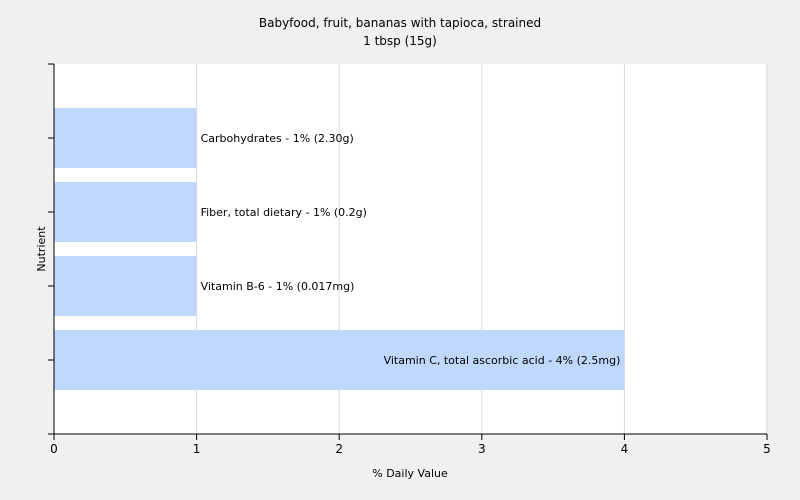 The image size is (800, 500). I want to click on bar-label: Vitamin B-6 - 1% (0.017mg), so click(278, 286).